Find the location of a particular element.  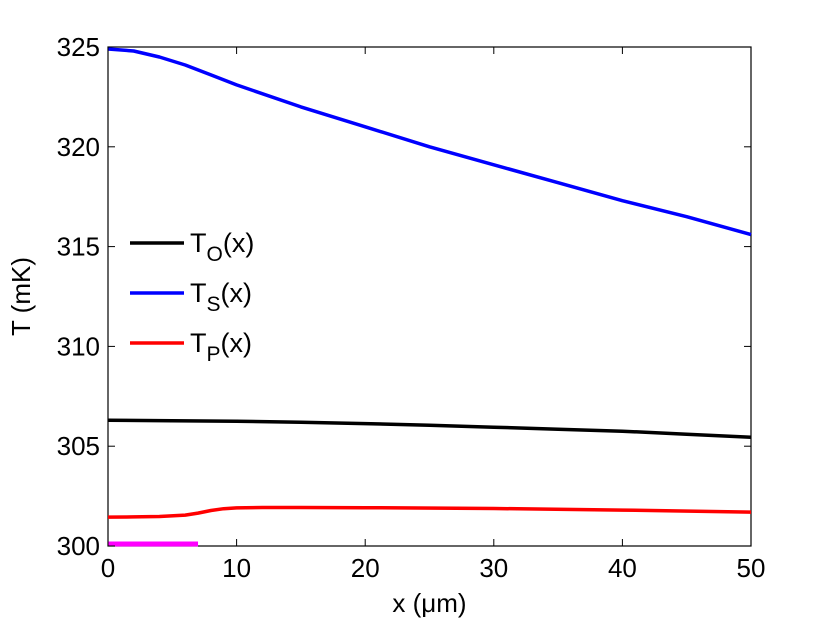

x-tick-label: 30 is located at coordinates (493, 568).